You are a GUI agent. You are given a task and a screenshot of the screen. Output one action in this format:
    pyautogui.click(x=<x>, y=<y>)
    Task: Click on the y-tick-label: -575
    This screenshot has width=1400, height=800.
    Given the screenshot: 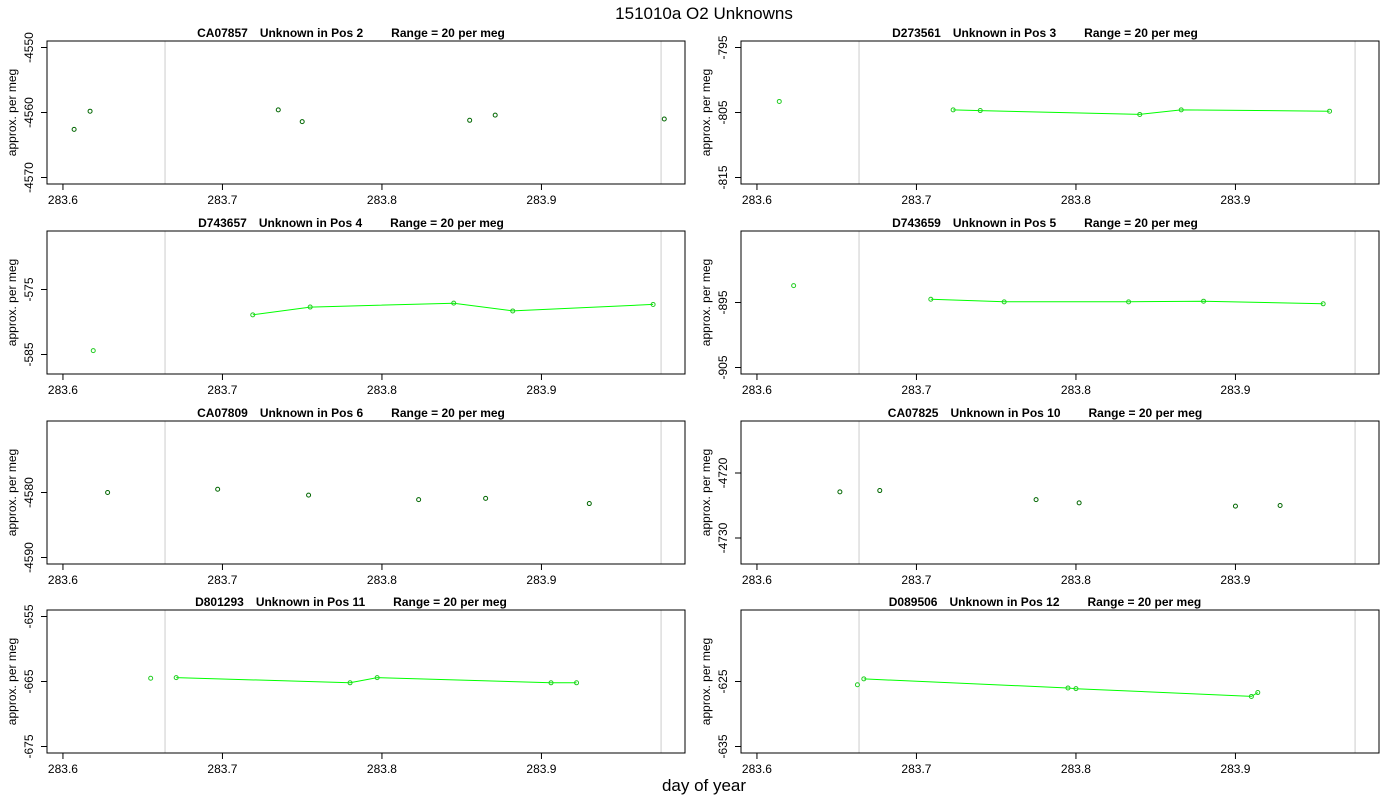 What is the action you would take?
    pyautogui.click(x=29, y=289)
    